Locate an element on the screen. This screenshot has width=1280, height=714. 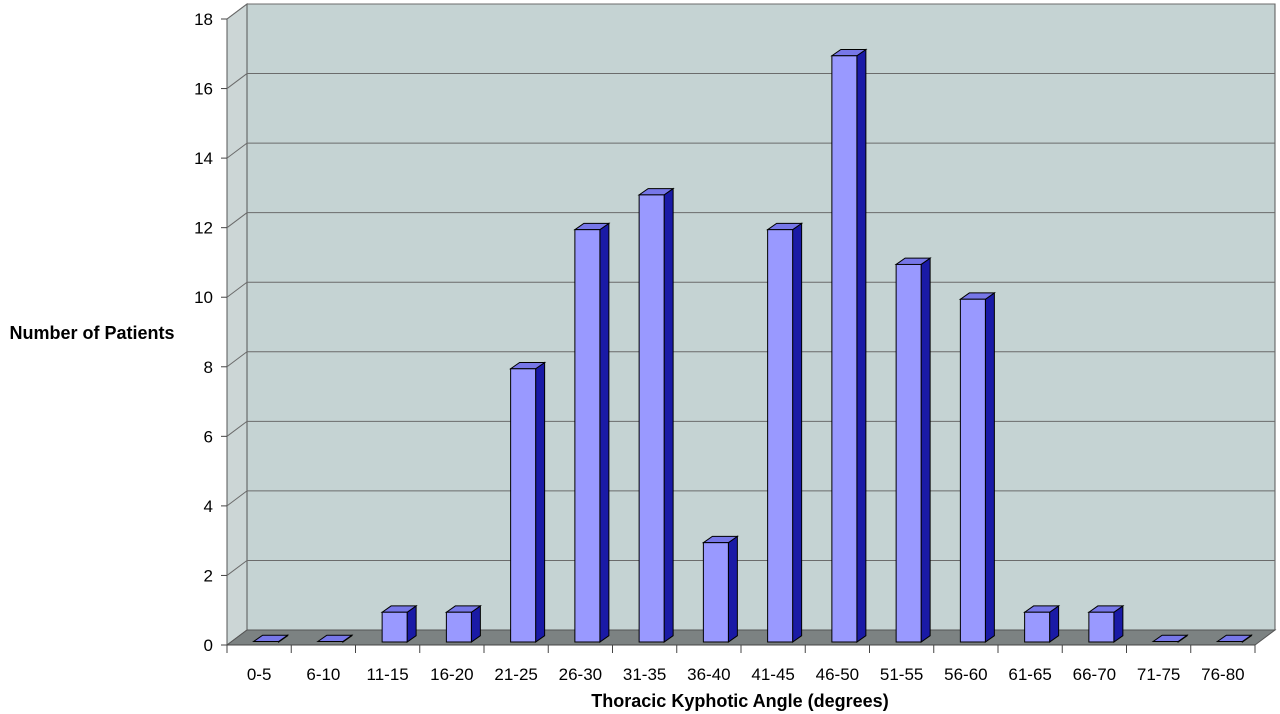
x-tick-label: 6-10 is located at coordinates (323, 674).